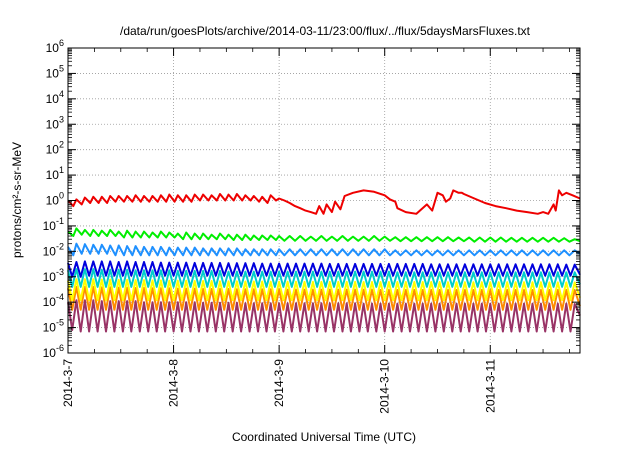 The image size is (640, 453). What do you see at coordinates (60, 272) in the screenshot?
I see `y-tick-label-exponent: -3` at bounding box center [60, 272].